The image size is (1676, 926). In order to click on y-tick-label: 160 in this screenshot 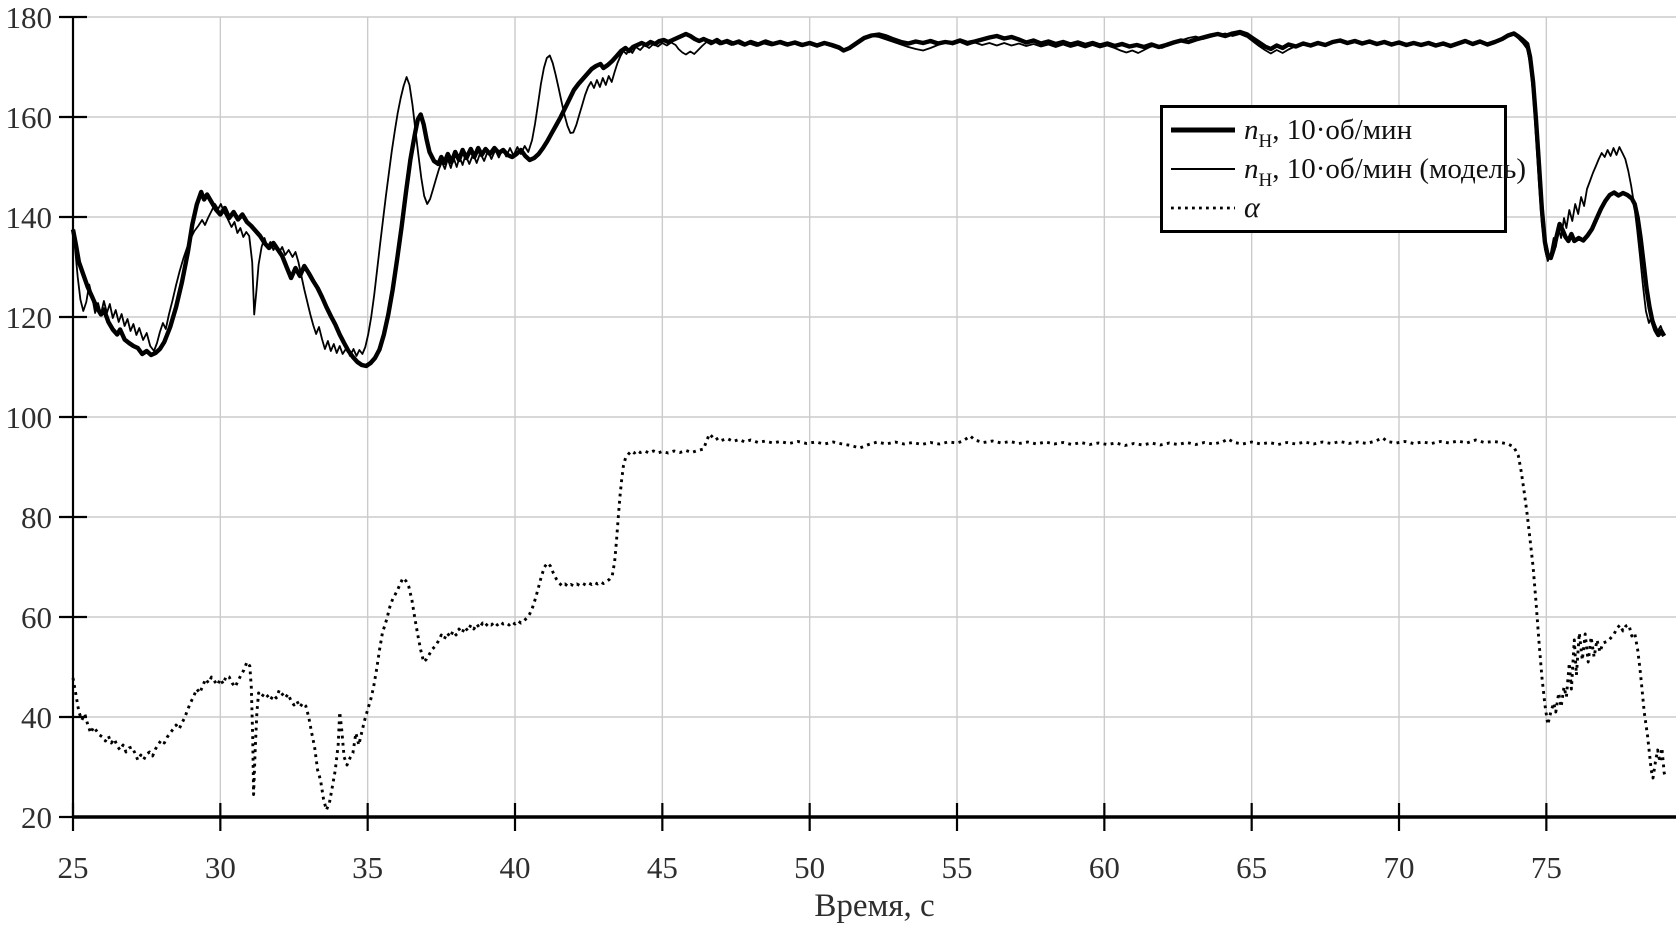, I will do `click(29, 117)`.